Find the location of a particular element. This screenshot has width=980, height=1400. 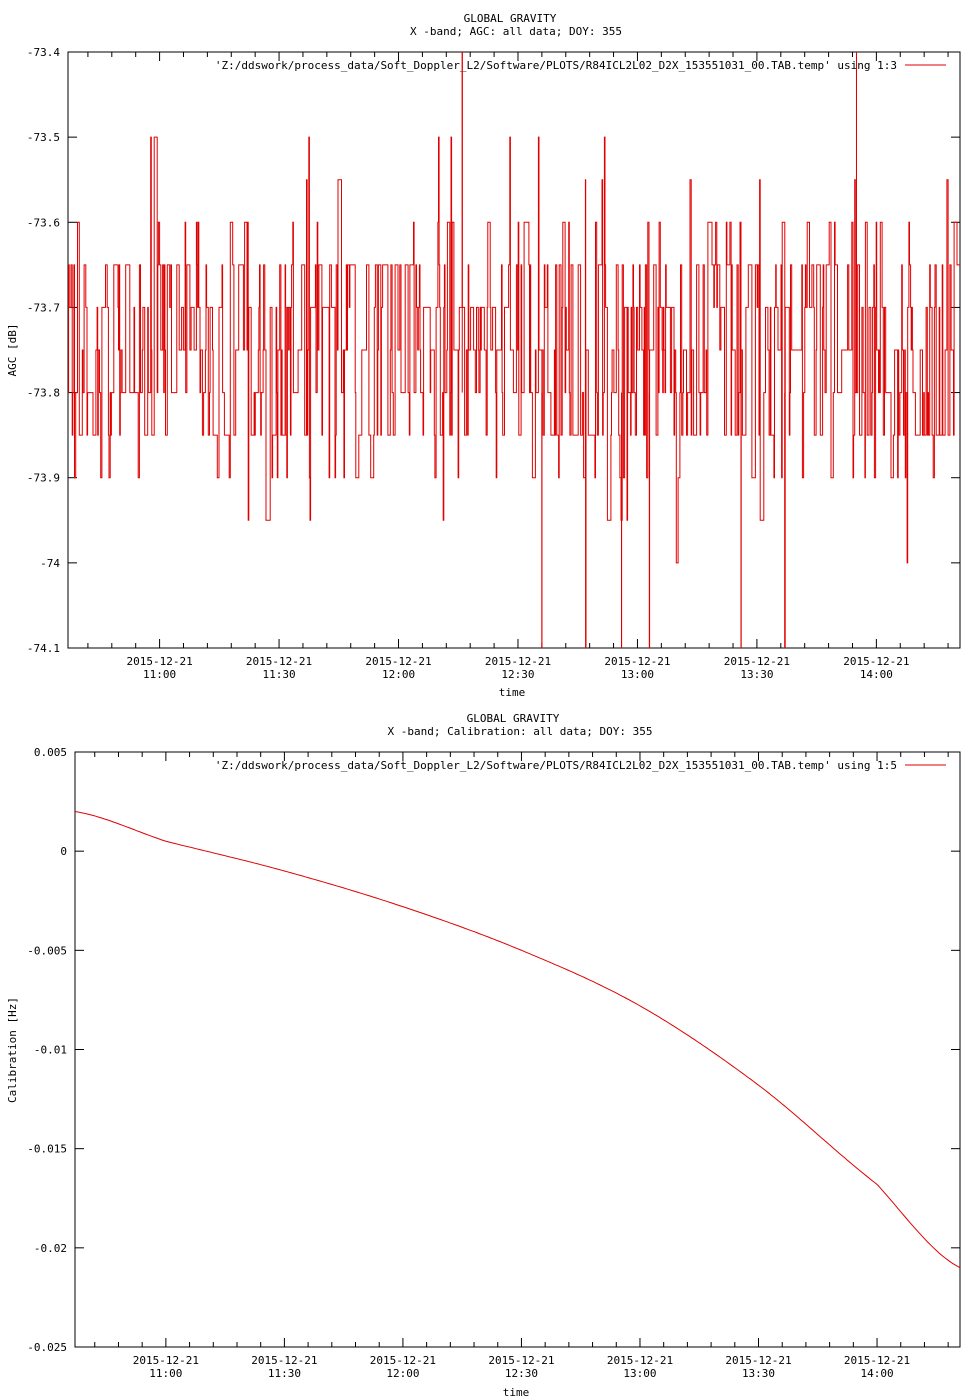

y-tick-label: -0.025 is located at coordinates (47, 1347).